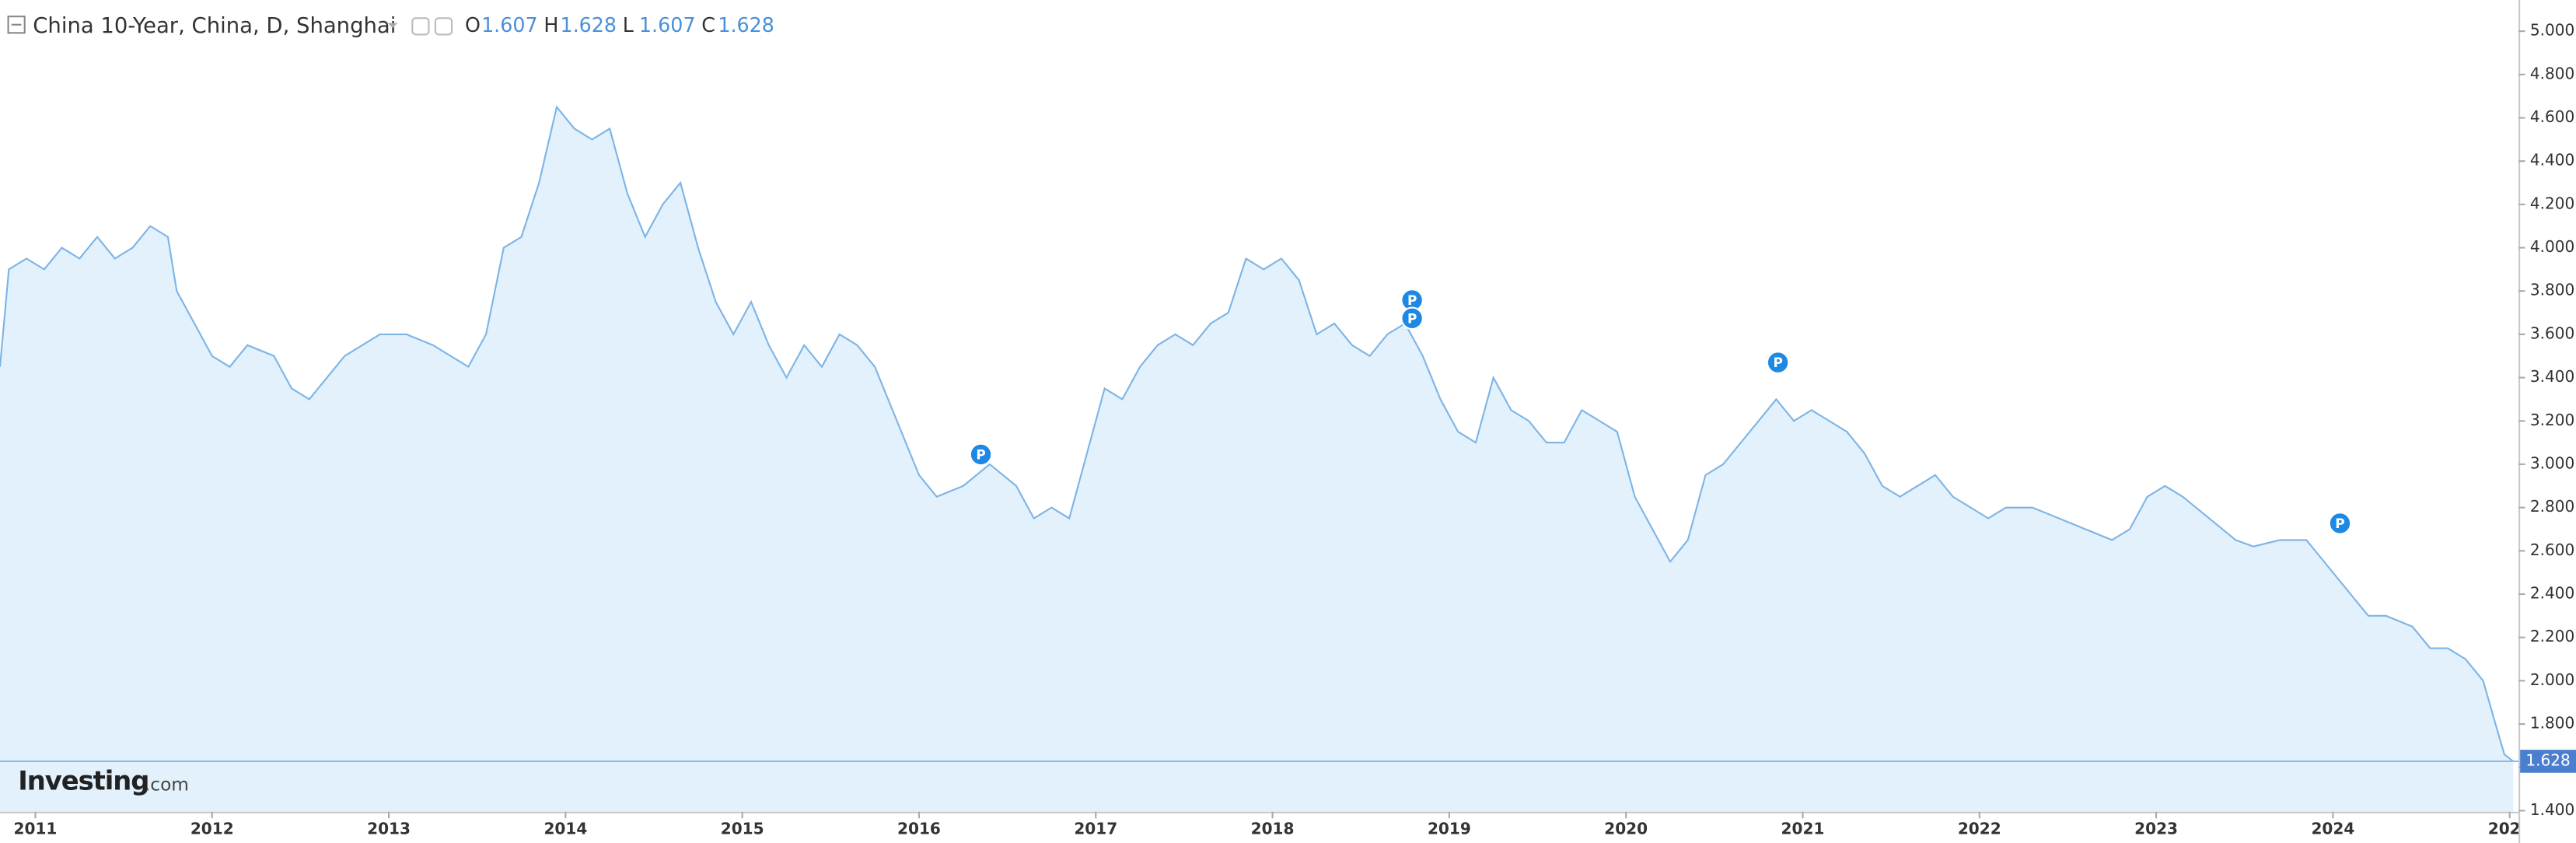 Image resolution: width=2576 pixels, height=843 pixels. What do you see at coordinates (565, 829) in the screenshot?
I see `x-tick-label: 2014` at bounding box center [565, 829].